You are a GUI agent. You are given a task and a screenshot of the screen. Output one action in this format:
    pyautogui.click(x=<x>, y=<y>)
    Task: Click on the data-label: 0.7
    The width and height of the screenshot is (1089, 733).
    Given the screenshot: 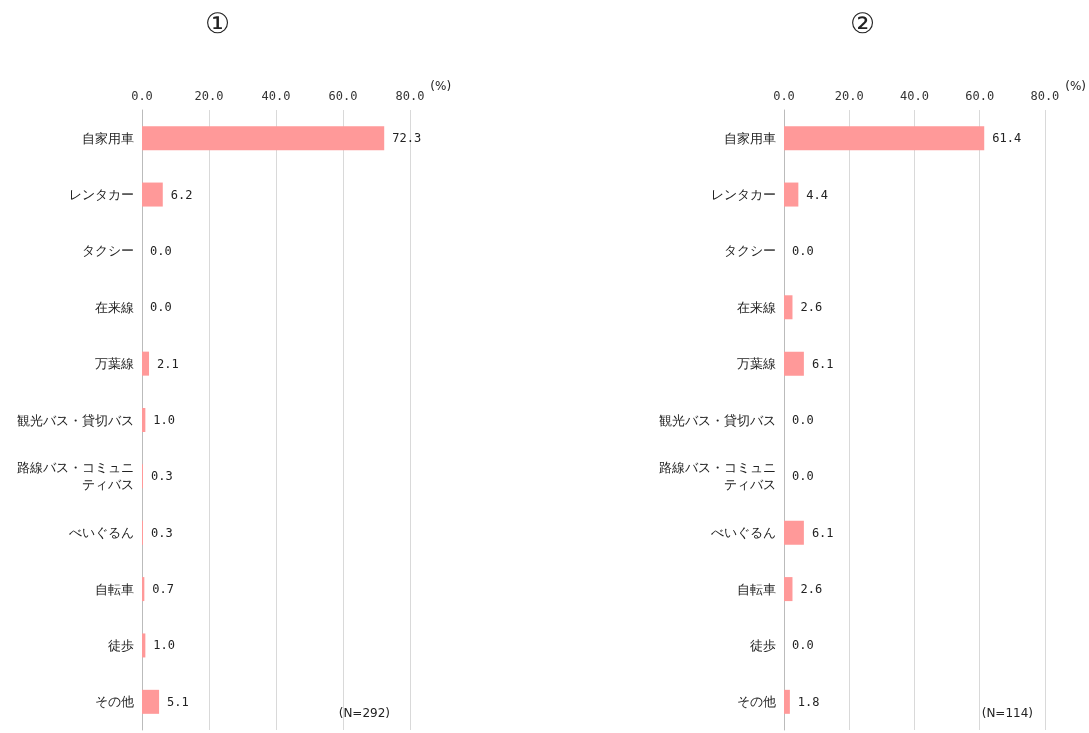 What is the action you would take?
    pyautogui.click(x=163, y=589)
    